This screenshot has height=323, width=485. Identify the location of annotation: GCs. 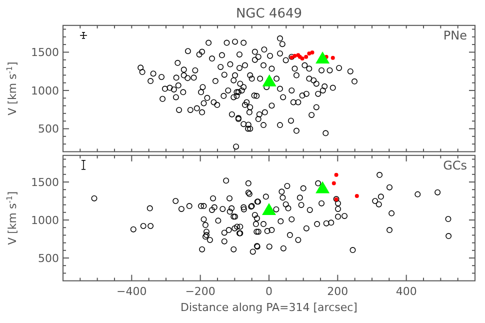
(455, 165).